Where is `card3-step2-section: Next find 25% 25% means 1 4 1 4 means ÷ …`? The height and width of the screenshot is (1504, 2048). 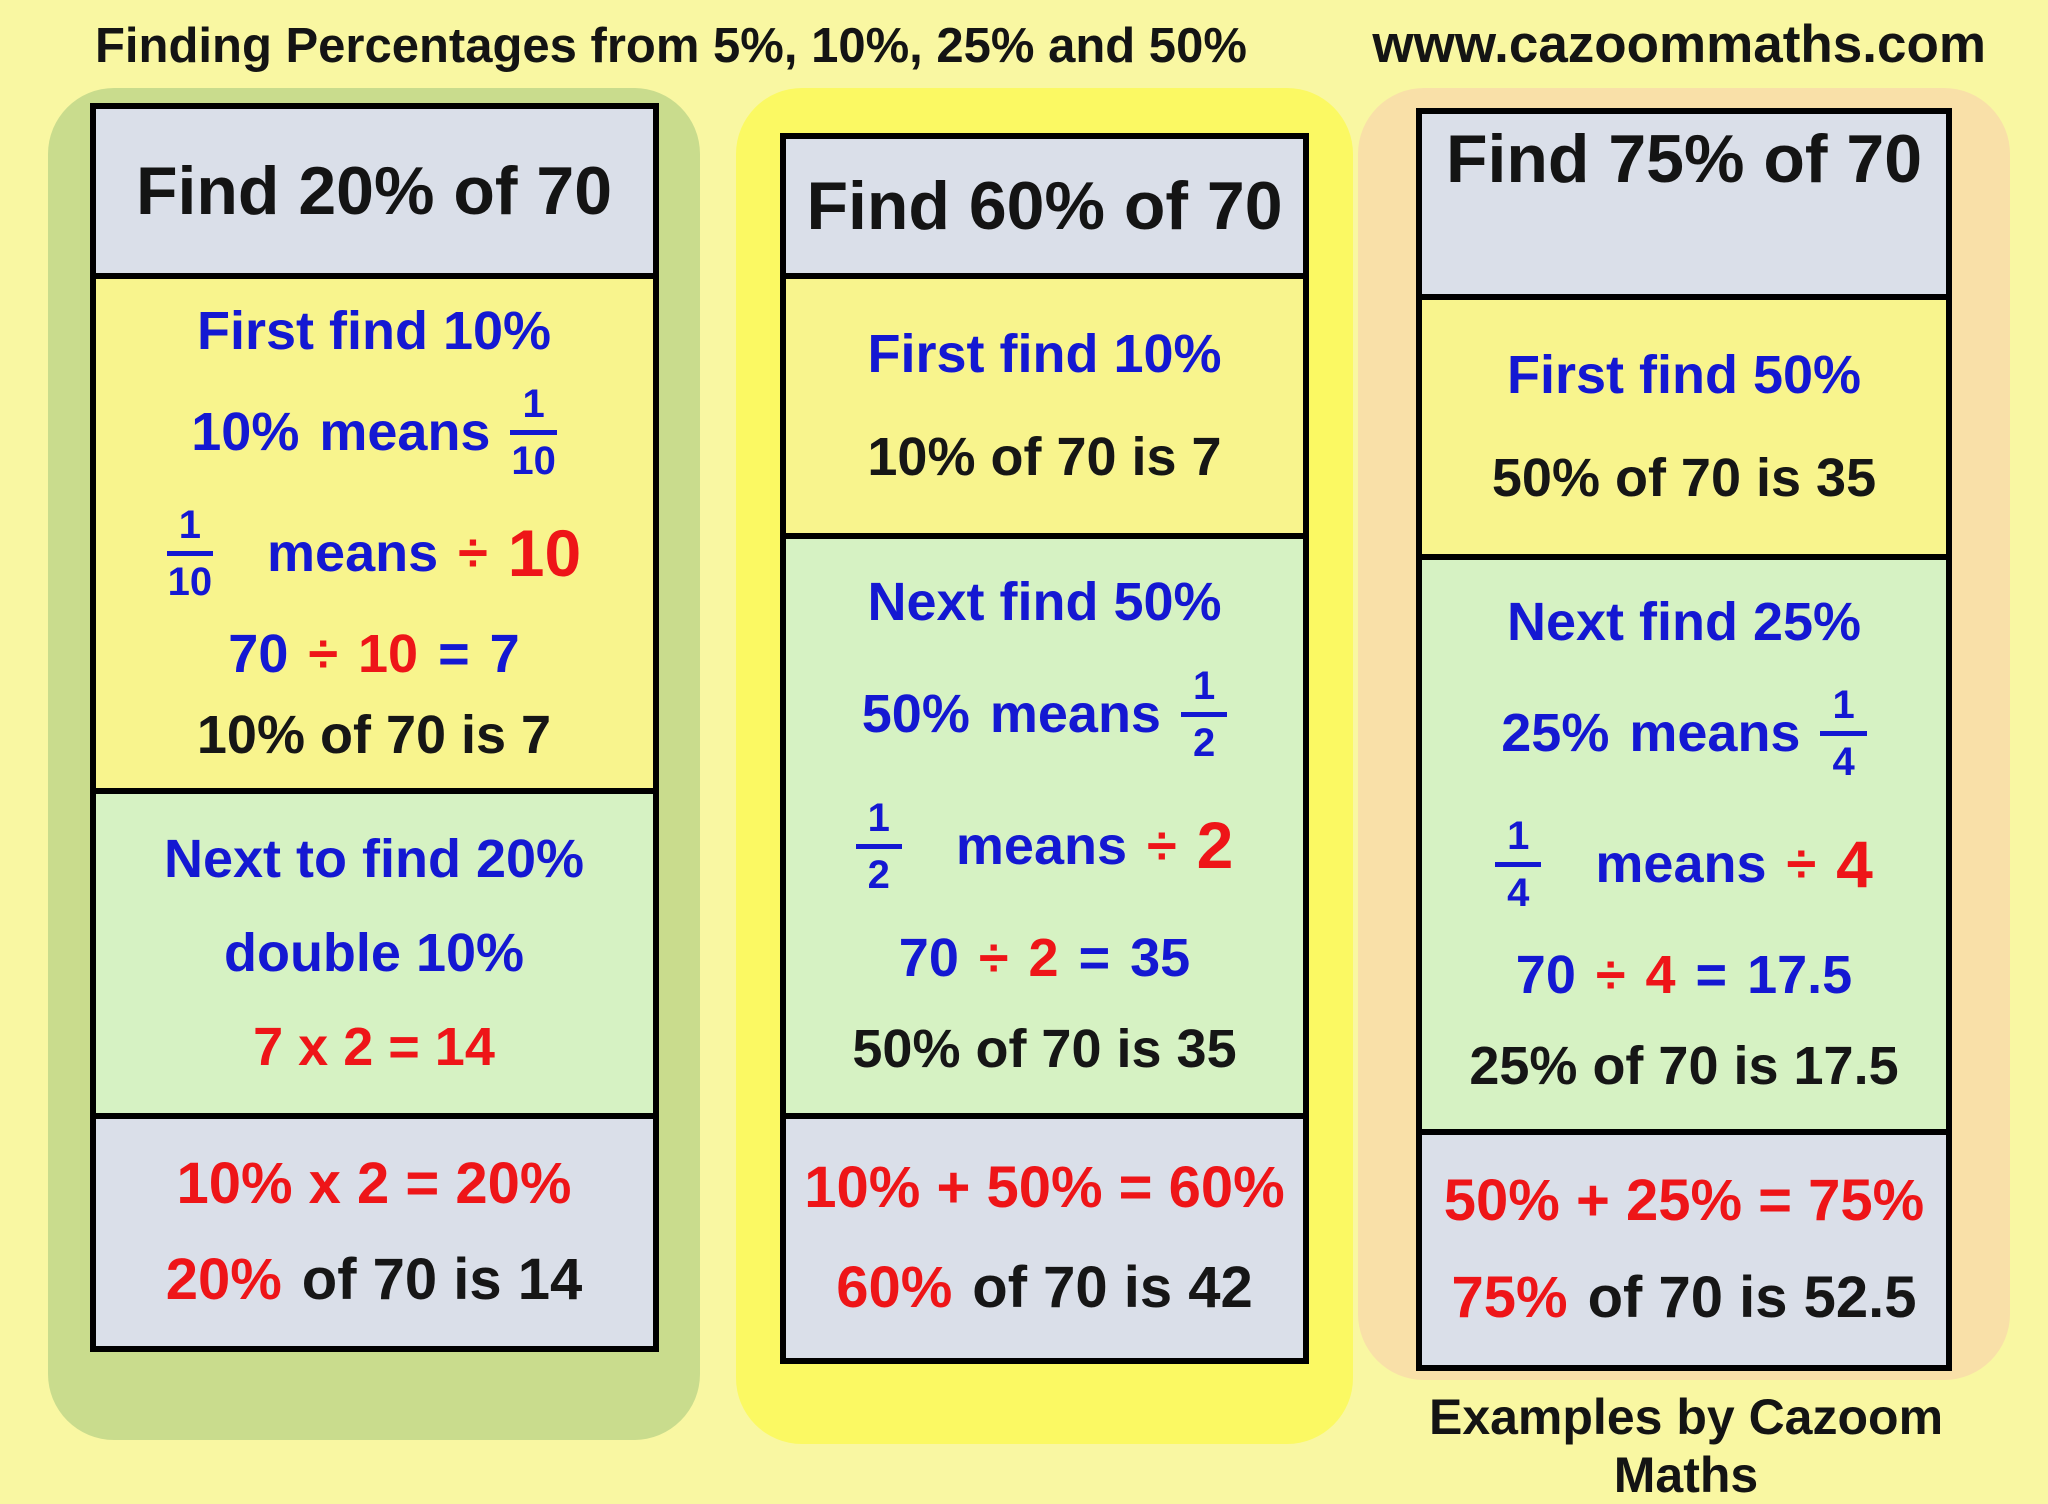
card3-step2-section: Next find 25% 25% means 1 4 1 4 means ÷ … is located at coordinates (1684, 841).